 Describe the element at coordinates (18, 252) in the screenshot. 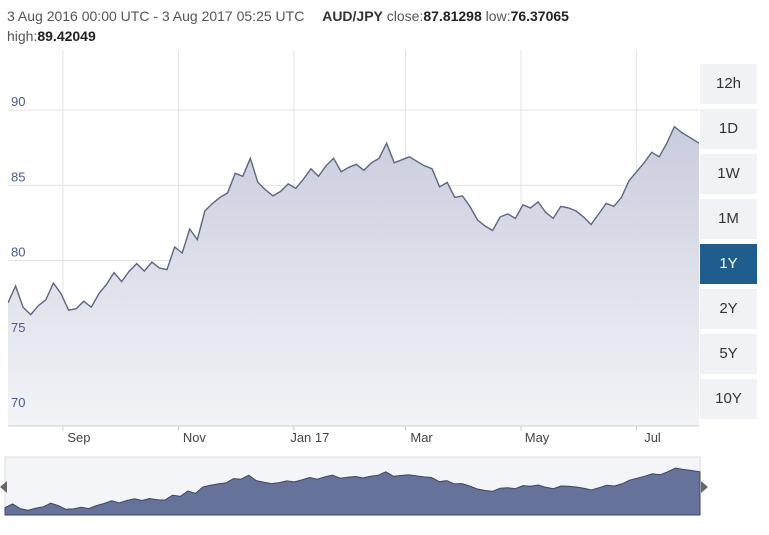

I see `y-tick-label: 80` at that location.